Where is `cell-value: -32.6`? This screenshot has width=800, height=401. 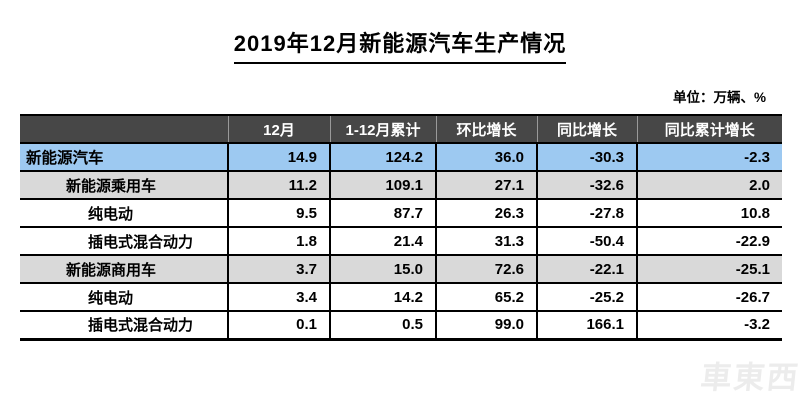
cell-value: -32.6 is located at coordinates (586, 184).